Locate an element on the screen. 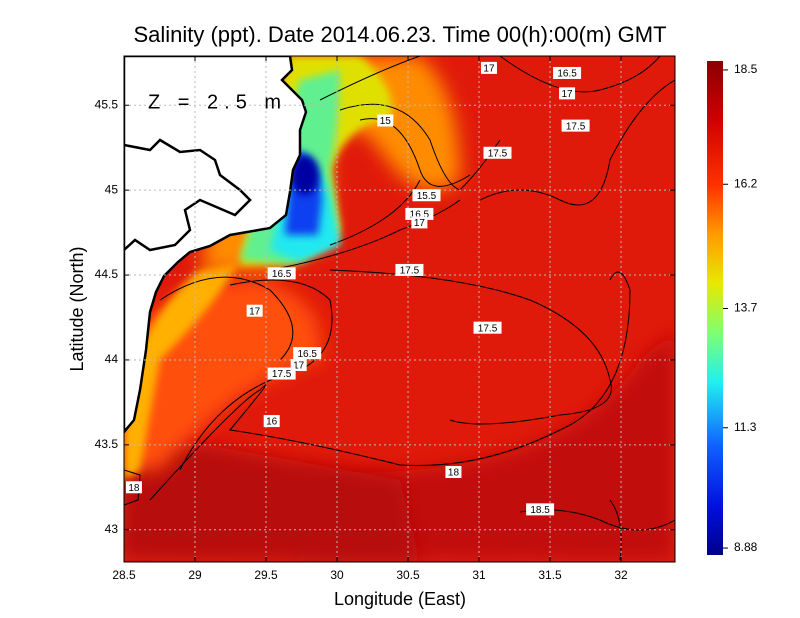 This screenshot has height=618, width=800. y-tick-label: 44 is located at coordinates (112, 359).